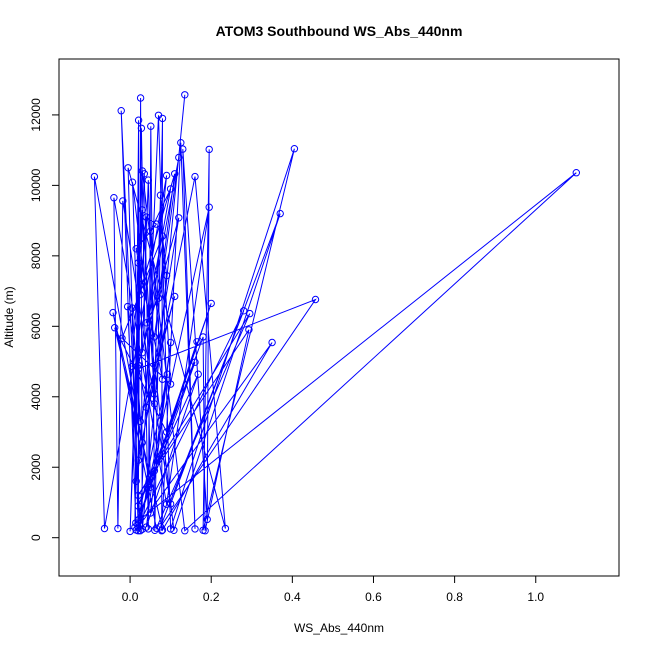  What do you see at coordinates (9, 316) in the screenshot?
I see `y-axis-label: Altitude (m)` at bounding box center [9, 316].